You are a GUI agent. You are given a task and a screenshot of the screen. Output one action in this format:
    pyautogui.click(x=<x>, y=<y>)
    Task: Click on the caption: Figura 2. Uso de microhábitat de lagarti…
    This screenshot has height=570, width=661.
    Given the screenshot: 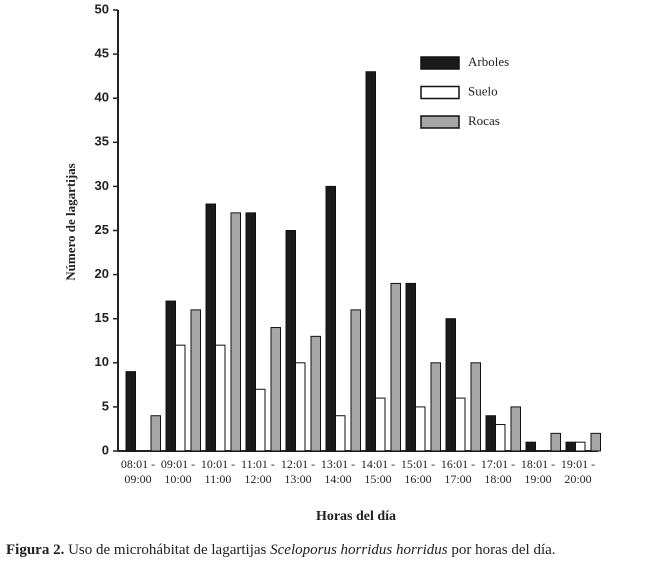 What is the action you would take?
    pyautogui.click(x=281, y=550)
    